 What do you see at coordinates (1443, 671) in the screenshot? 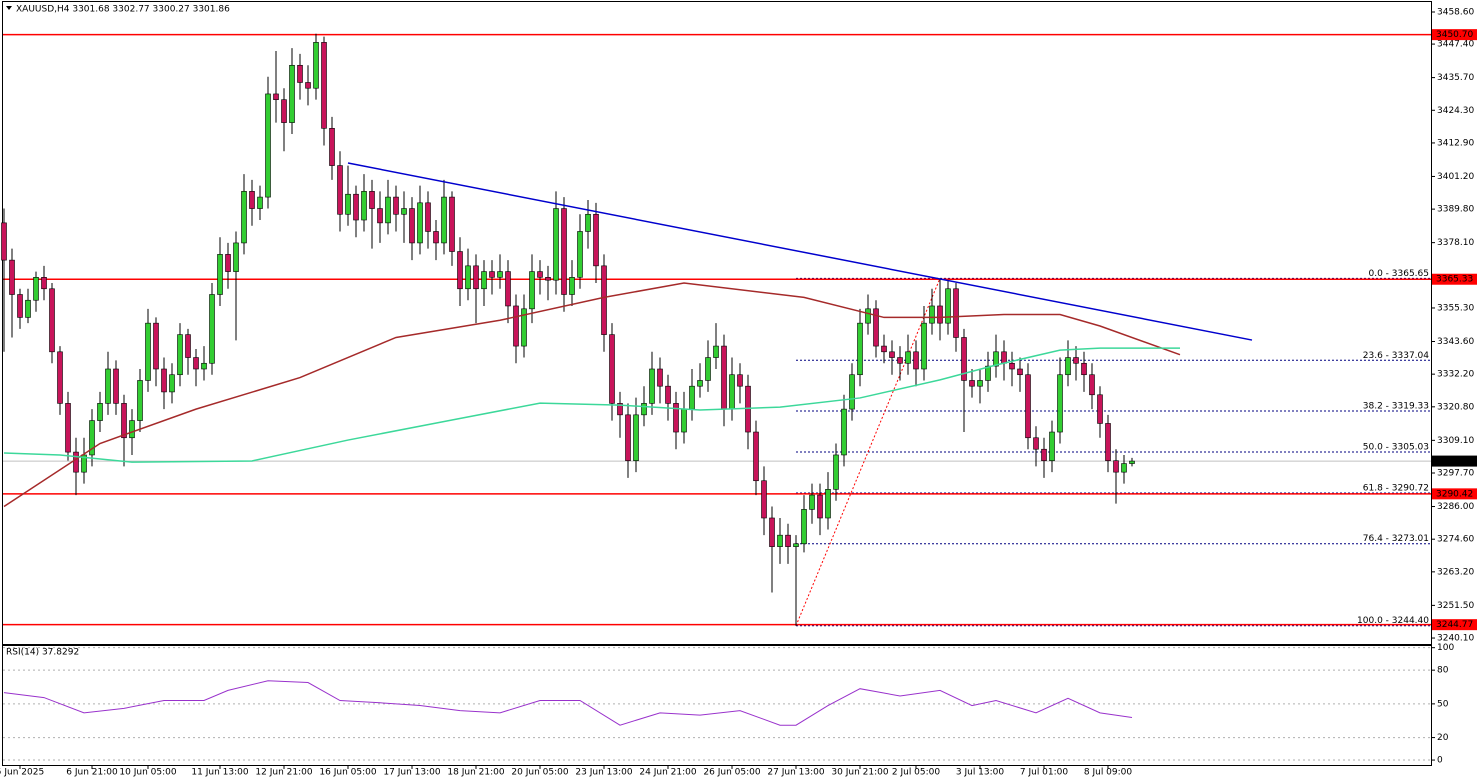
I see `rsi-tick-label: 80` at bounding box center [1443, 671].